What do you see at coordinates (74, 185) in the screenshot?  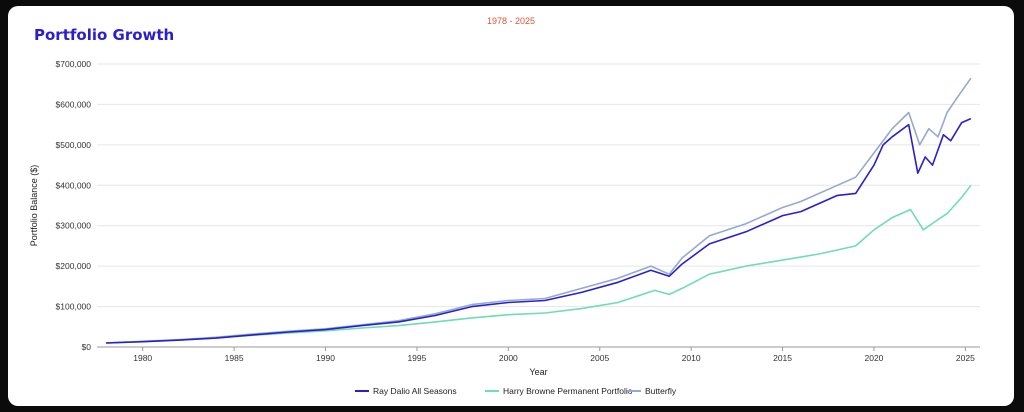 I see `y-tick-label: $400,000` at bounding box center [74, 185].